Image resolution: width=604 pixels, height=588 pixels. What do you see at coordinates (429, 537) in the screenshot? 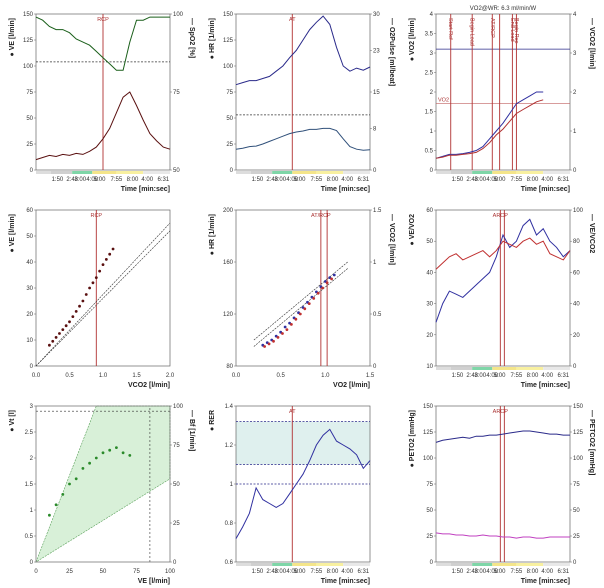
I see `ytick-left-label: 25` at bounding box center [429, 537].